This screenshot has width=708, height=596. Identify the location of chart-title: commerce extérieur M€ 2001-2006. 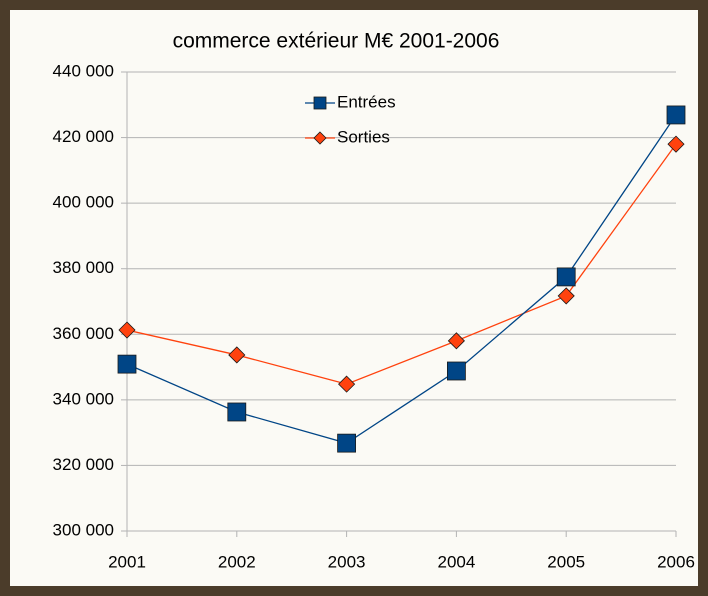
(336, 41).